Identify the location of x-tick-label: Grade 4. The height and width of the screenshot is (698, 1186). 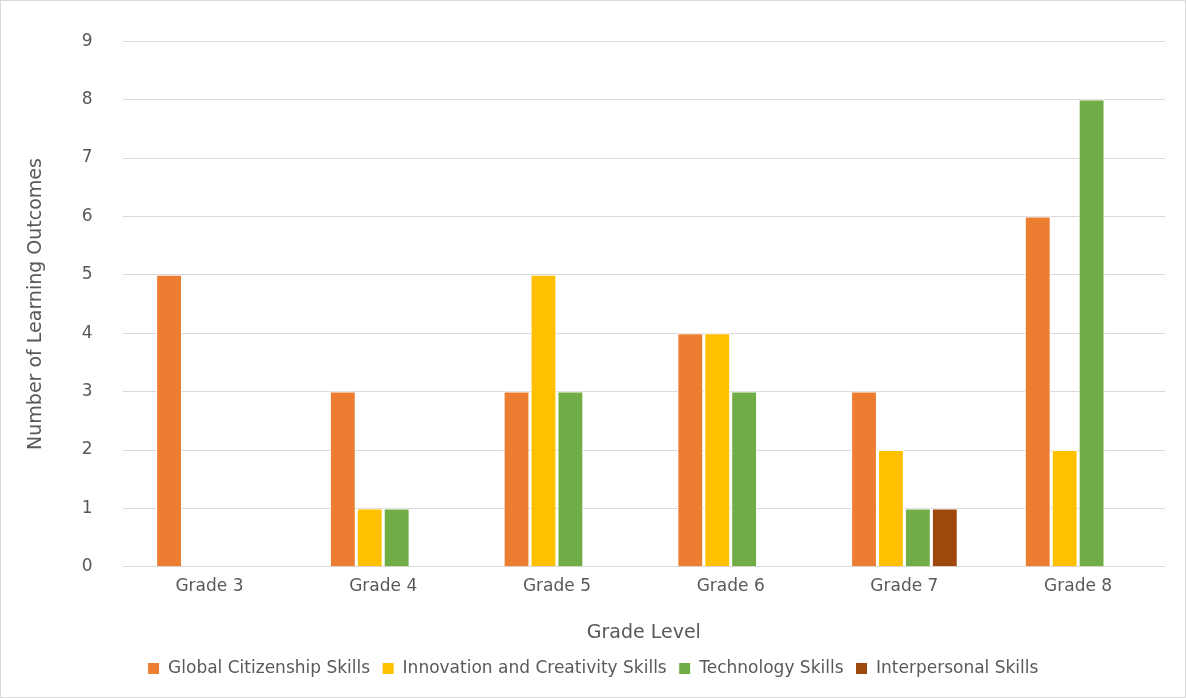
(383, 585).